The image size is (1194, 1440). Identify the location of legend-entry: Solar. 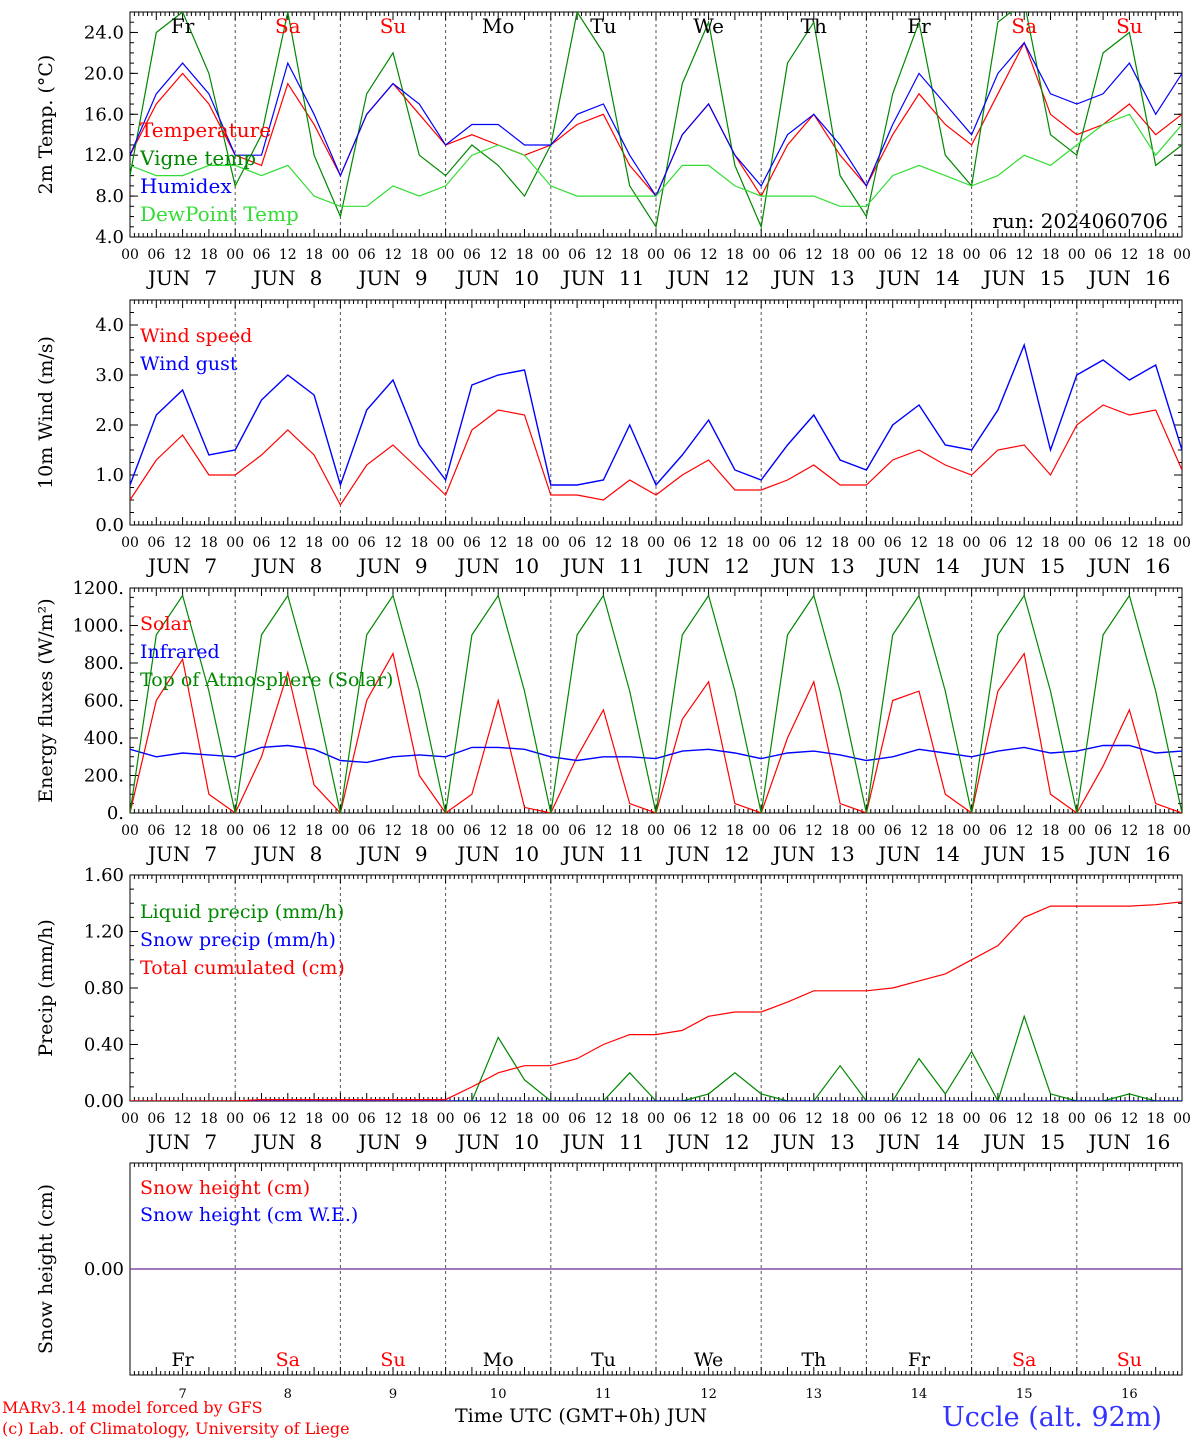
(166, 624).